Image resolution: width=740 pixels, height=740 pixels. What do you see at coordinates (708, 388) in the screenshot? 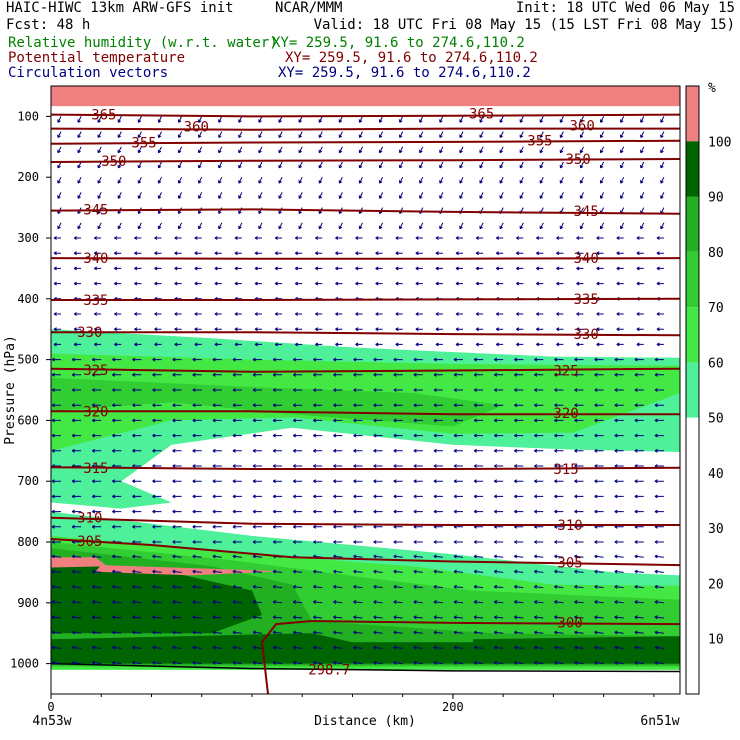
I see `rh-colorbar: 10 20 30 40 50 60 70 80 90 100%` at bounding box center [708, 388].